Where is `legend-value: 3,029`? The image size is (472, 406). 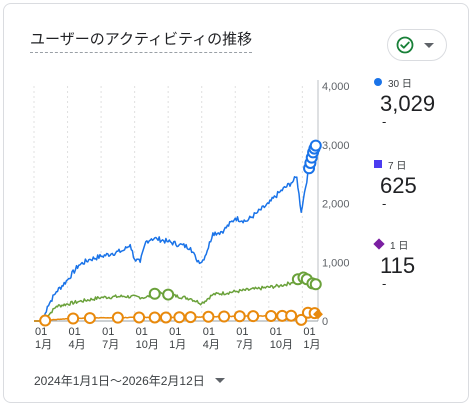
legend-value: 3,029 is located at coordinates (408, 103).